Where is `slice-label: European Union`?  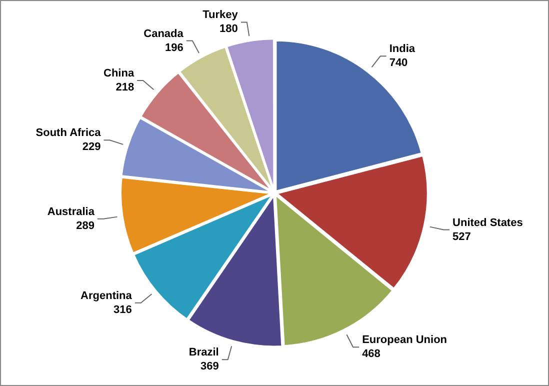
slice-label: European Union is located at coordinates (405, 340).